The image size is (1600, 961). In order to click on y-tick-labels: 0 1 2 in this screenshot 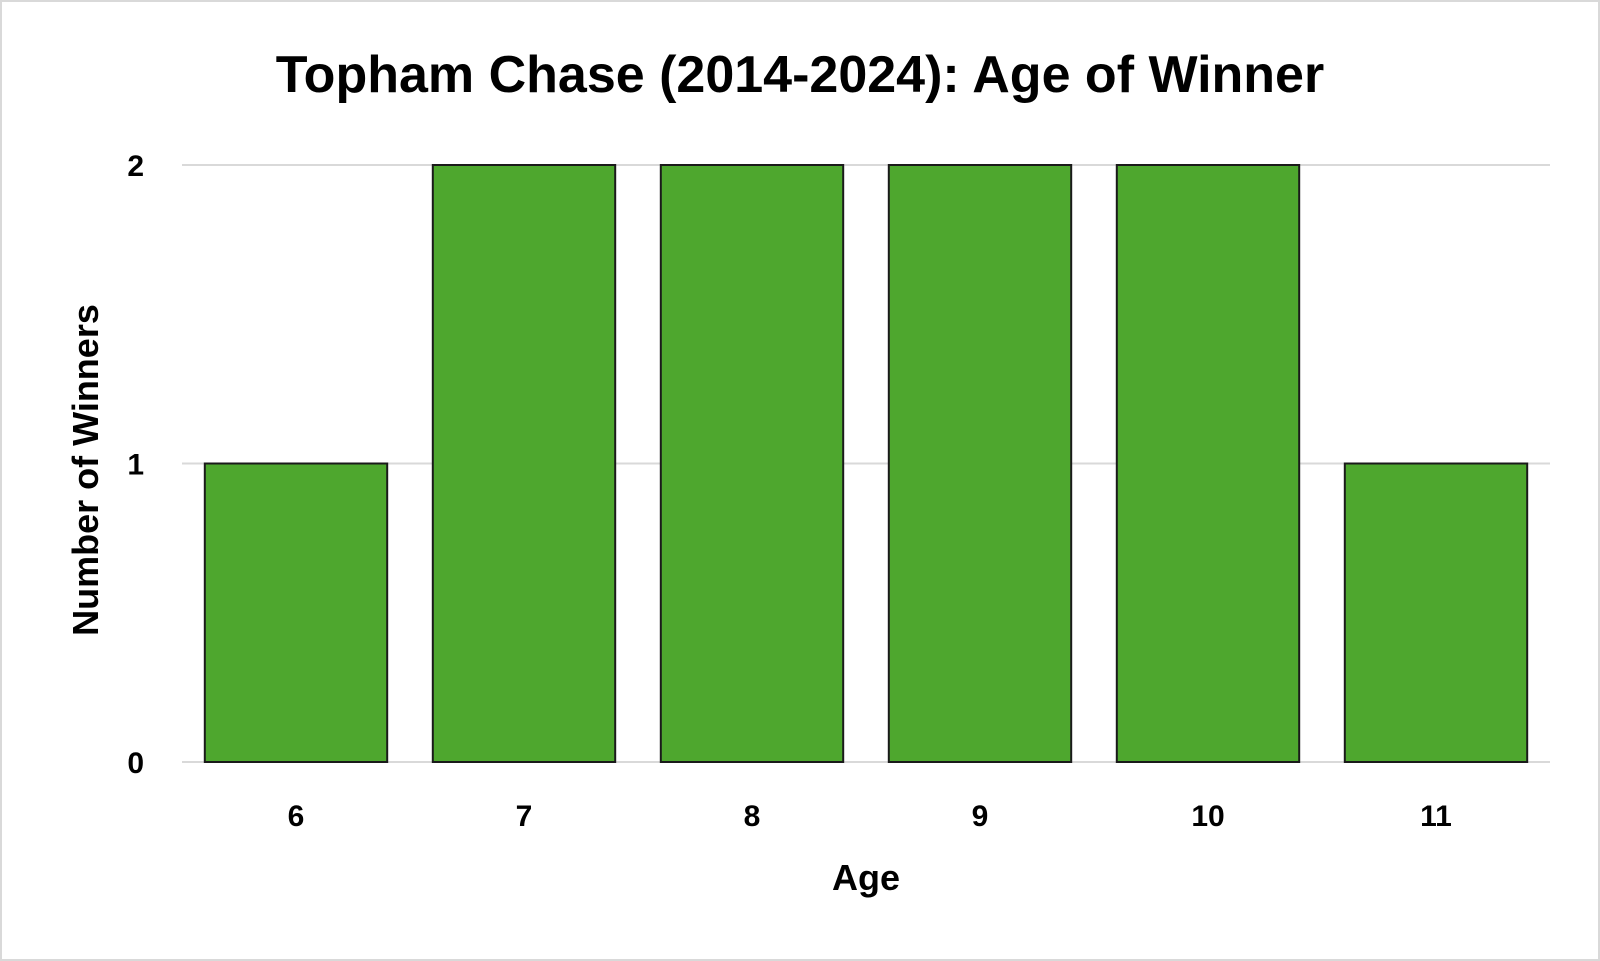, I will do `click(135, 465)`.